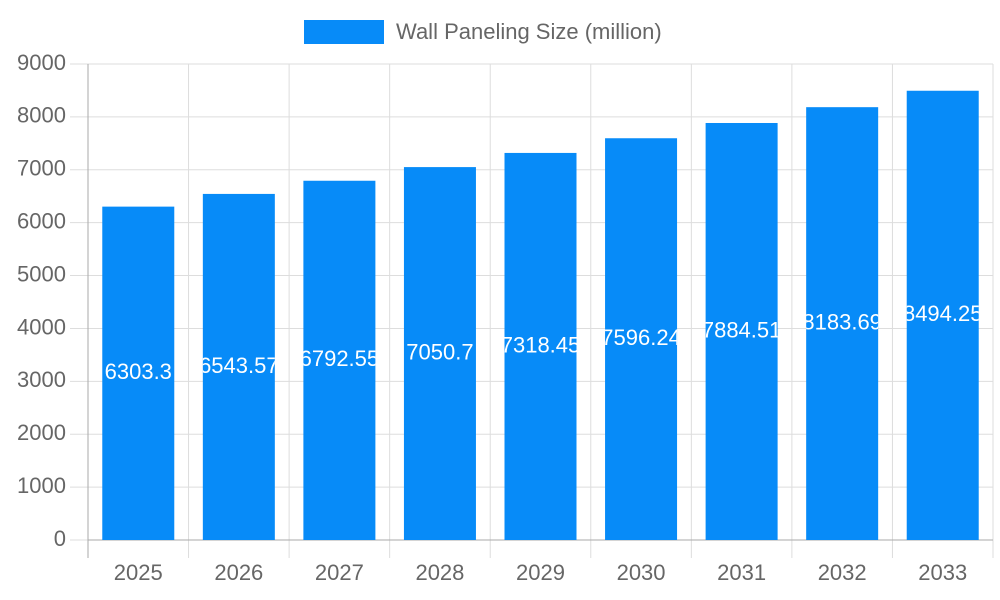  I want to click on x-tick-label: 2026, so click(238, 572).